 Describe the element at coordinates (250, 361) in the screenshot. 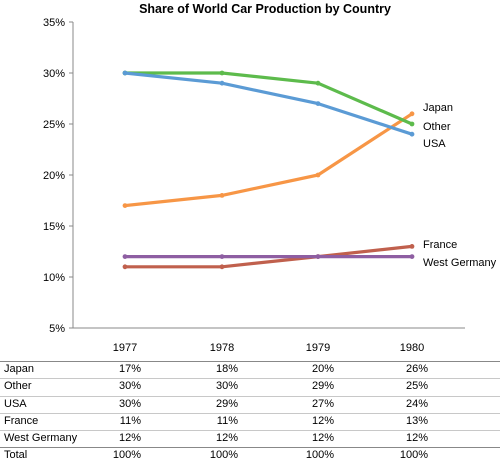

I see `table-top-rule` at that location.